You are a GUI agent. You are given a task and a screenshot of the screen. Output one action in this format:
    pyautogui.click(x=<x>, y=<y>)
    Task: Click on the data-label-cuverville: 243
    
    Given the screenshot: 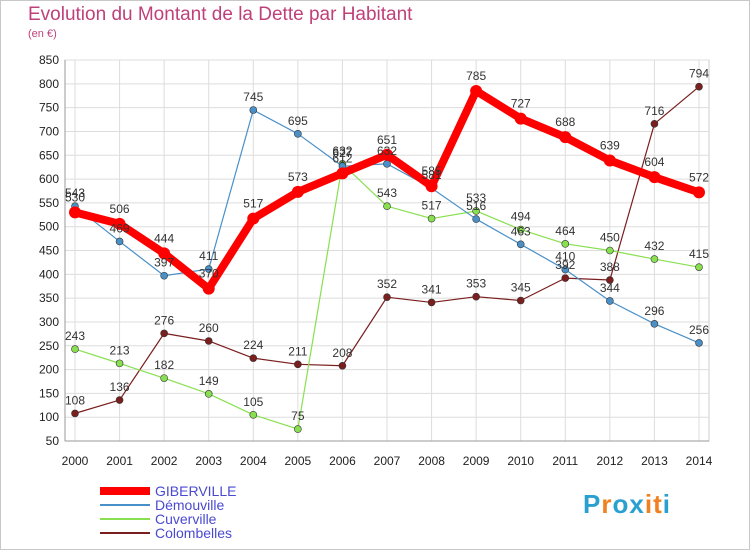 What is the action you would take?
    pyautogui.click(x=75, y=336)
    